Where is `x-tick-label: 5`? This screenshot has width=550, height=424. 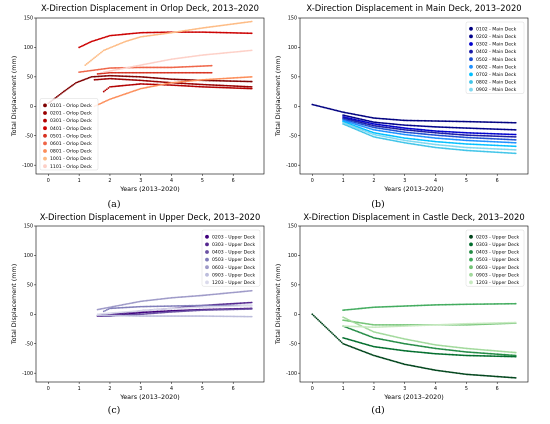
x-tick-label: 5 is located at coordinates (466, 389).